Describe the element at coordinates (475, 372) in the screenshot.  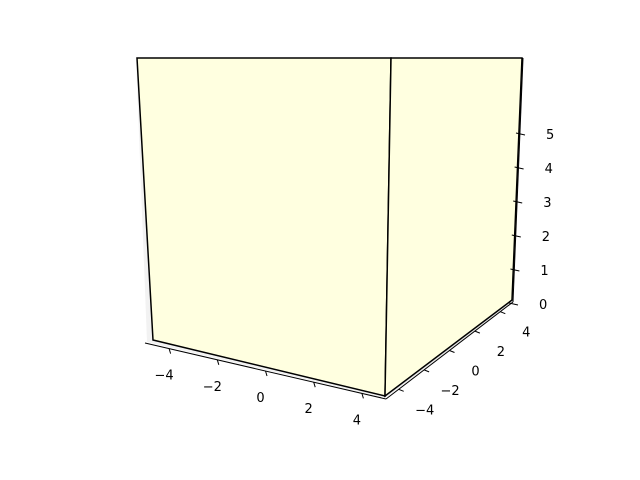
I see `y-tick-label: 0` at that location.